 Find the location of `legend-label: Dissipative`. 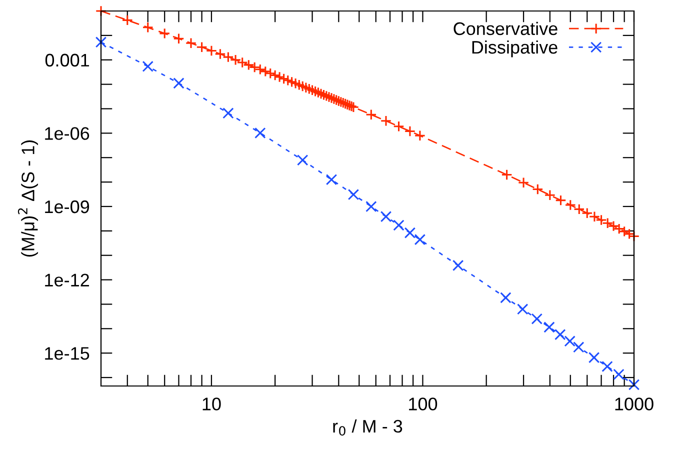

legend-label: Dissipative is located at coordinates (515, 49).